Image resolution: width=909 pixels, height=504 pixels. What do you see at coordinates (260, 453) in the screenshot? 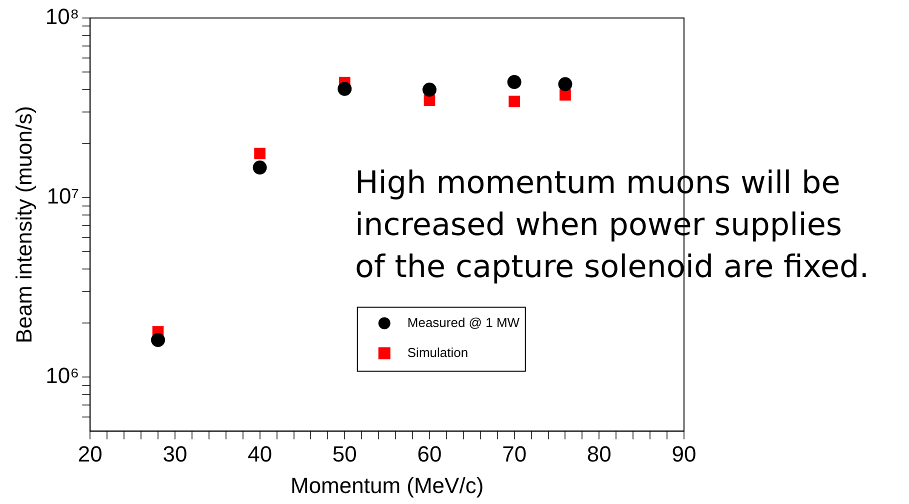
I see `x-tick-label: 40` at bounding box center [260, 453].